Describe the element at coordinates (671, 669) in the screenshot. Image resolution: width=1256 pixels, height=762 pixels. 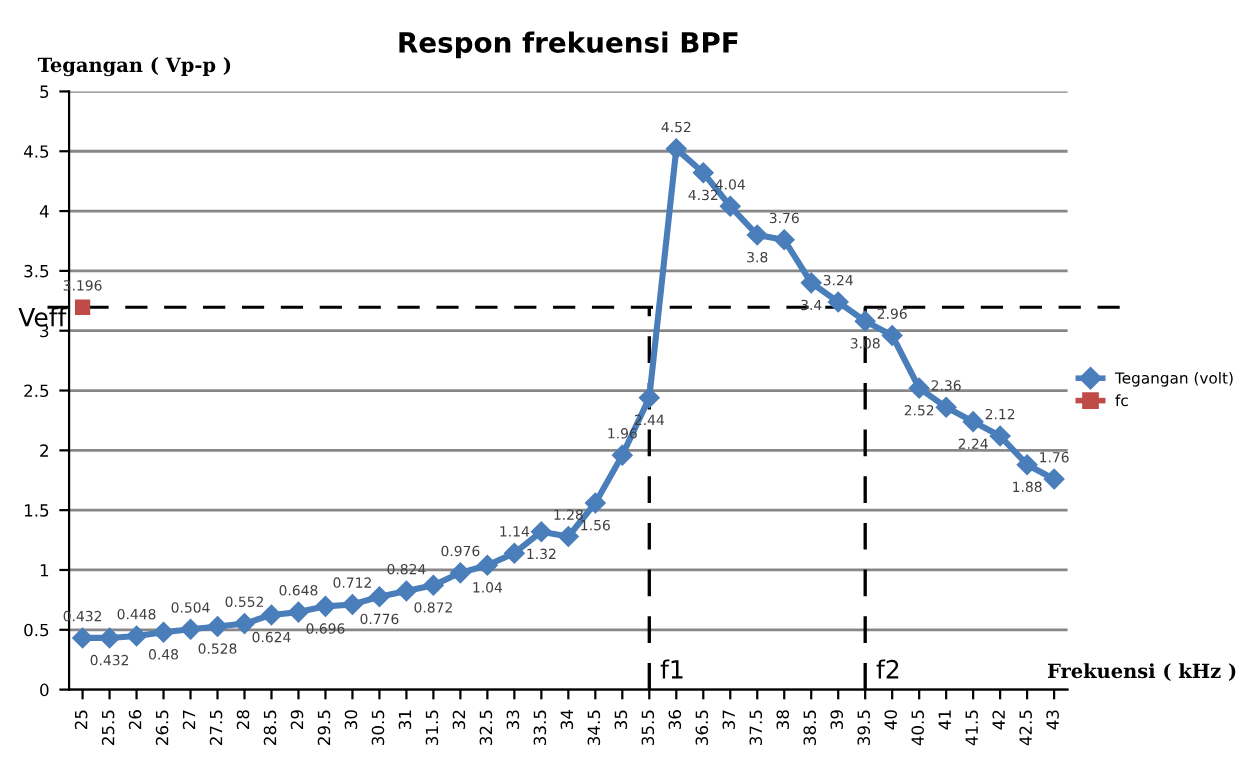
I see `ref-line-label: f1` at that location.